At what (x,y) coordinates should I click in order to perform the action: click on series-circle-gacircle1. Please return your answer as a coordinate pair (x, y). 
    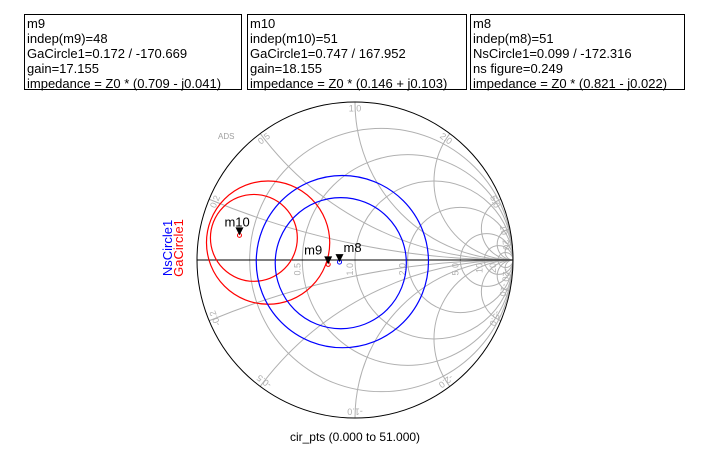
    Looking at the image, I should click on (253, 237).